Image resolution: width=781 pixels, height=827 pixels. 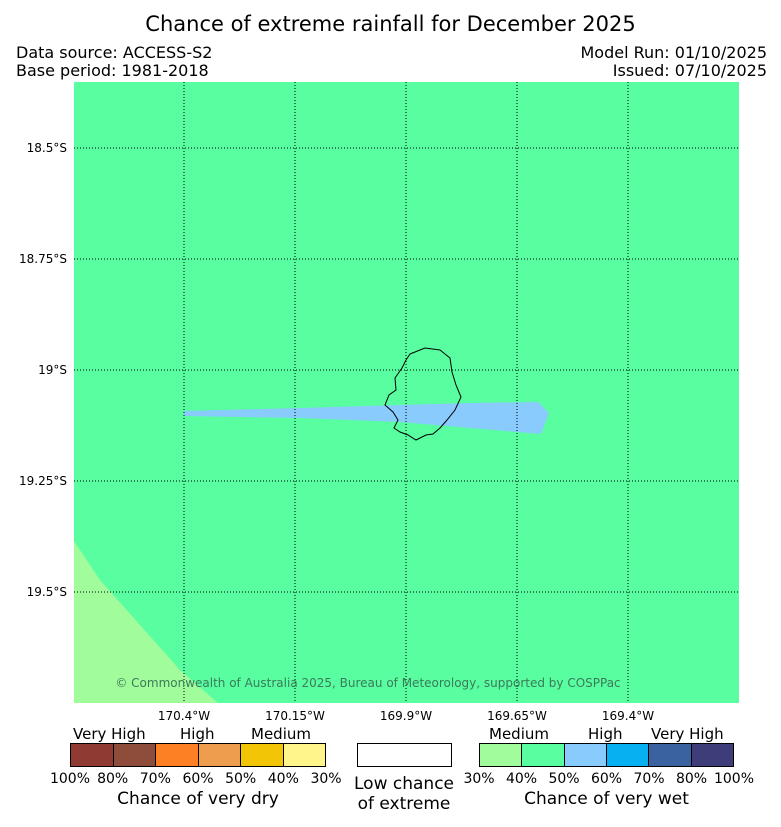 What do you see at coordinates (113, 779) in the screenshot?
I see `dry-tick-label: 80%` at bounding box center [113, 779].